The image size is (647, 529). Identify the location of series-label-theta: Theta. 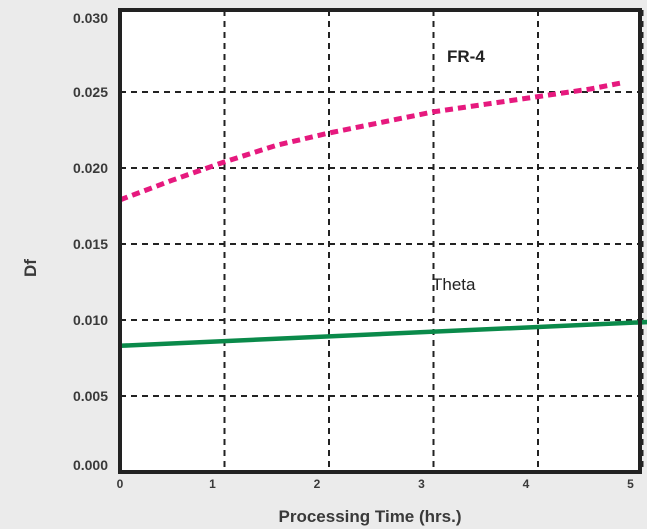
(454, 284).